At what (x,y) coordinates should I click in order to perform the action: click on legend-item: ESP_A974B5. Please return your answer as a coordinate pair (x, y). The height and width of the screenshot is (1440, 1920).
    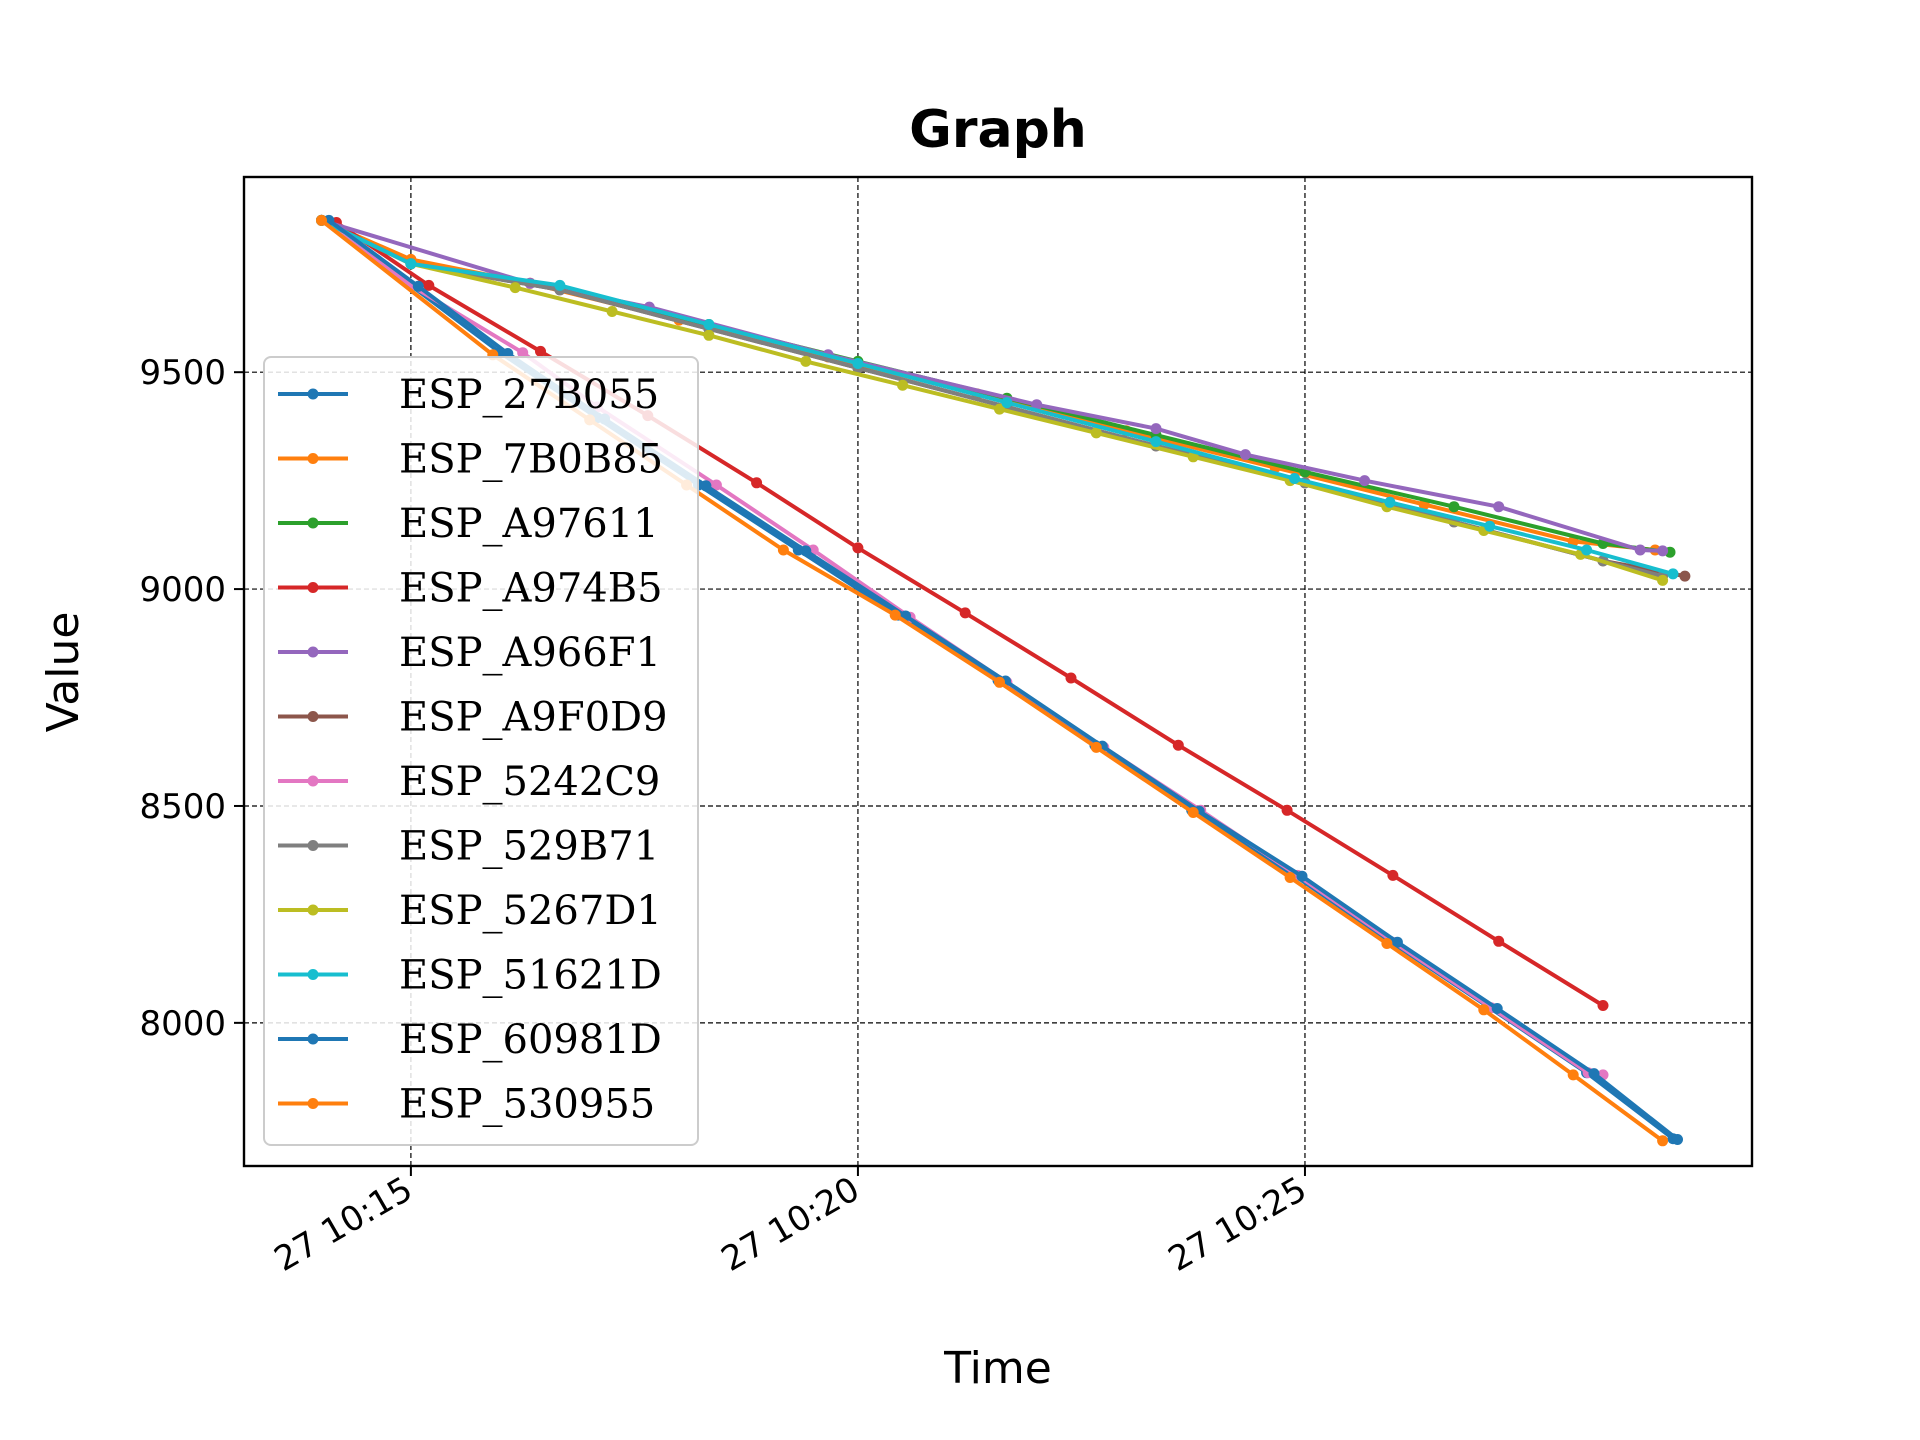
    Looking at the image, I should click on (470, 589).